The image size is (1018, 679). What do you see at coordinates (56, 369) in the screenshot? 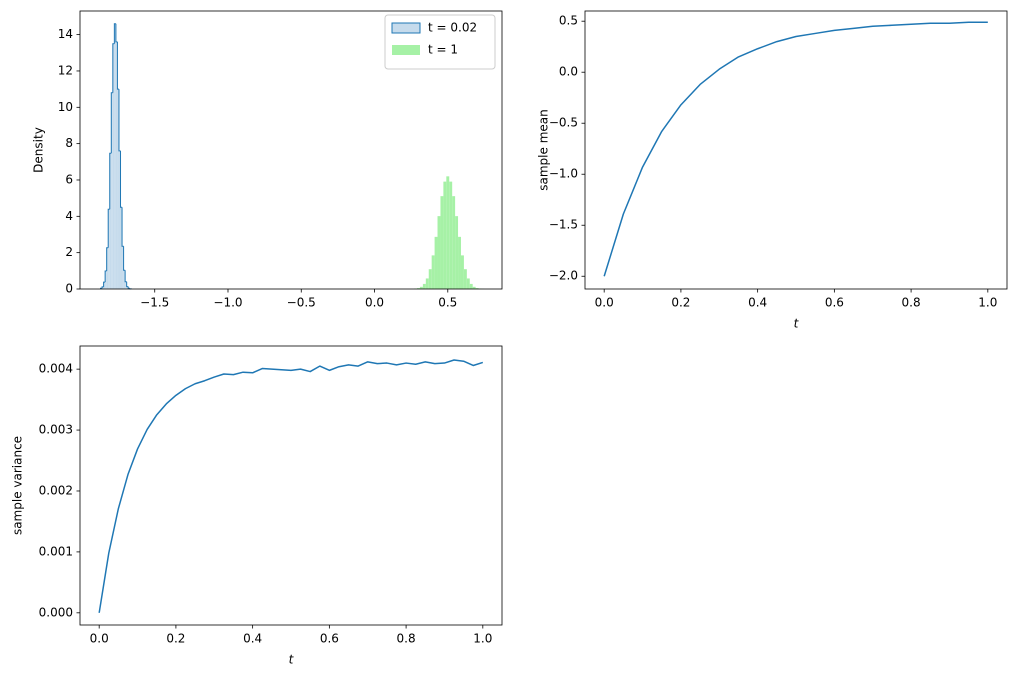
I see `y-tick-label: 0.004` at bounding box center [56, 369].